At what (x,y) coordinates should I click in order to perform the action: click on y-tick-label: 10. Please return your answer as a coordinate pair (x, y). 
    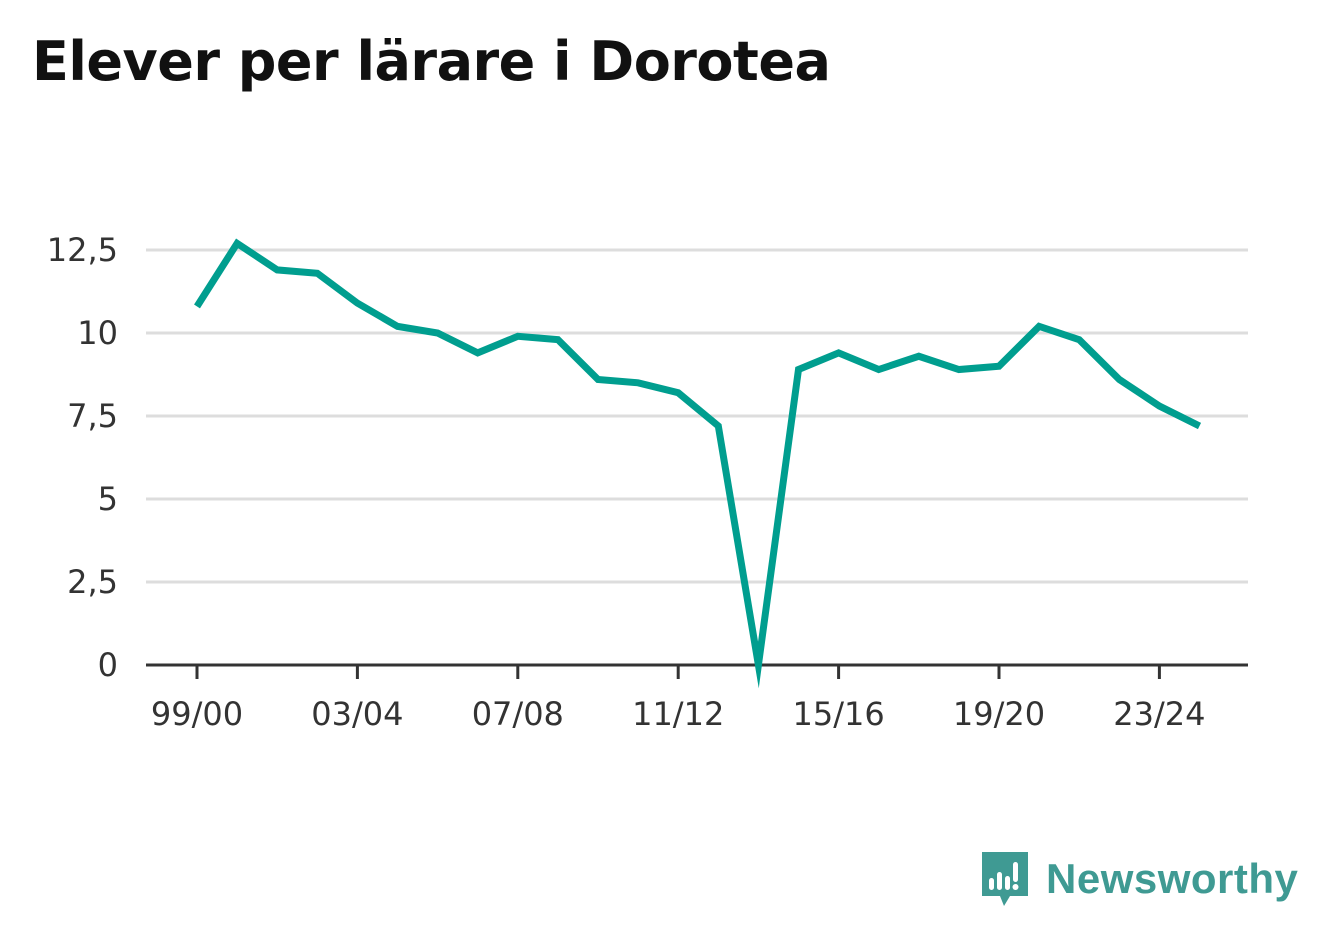
    Looking at the image, I should click on (97, 333).